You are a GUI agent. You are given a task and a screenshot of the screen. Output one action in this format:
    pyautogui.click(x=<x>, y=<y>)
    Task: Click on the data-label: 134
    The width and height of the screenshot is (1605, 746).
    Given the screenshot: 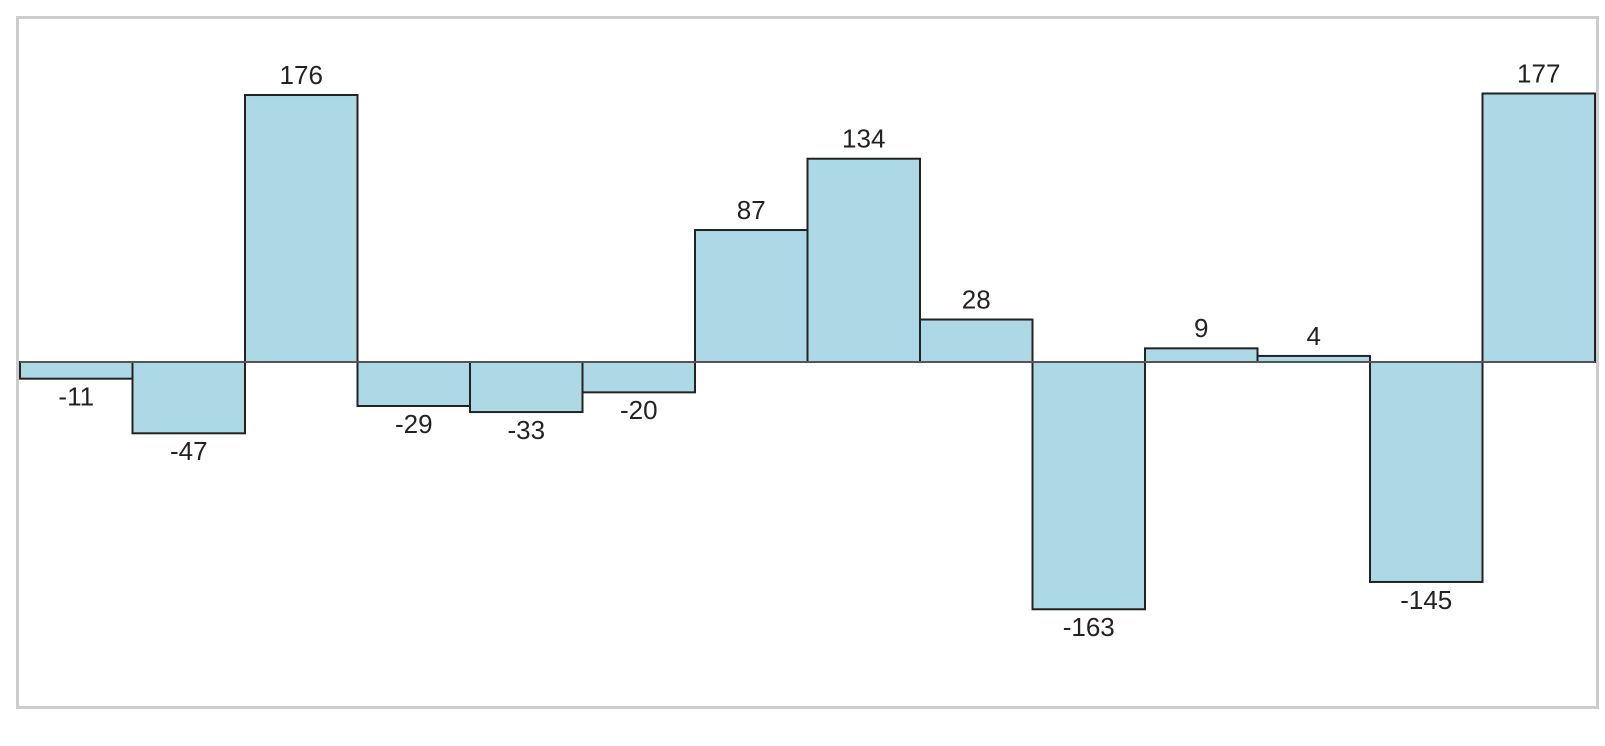 What is the action you would take?
    pyautogui.click(x=863, y=139)
    